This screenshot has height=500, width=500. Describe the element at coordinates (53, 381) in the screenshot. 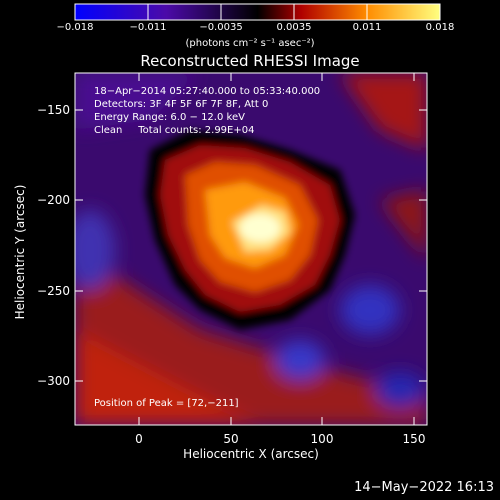

I see `y-tick-label: −300` at that location.